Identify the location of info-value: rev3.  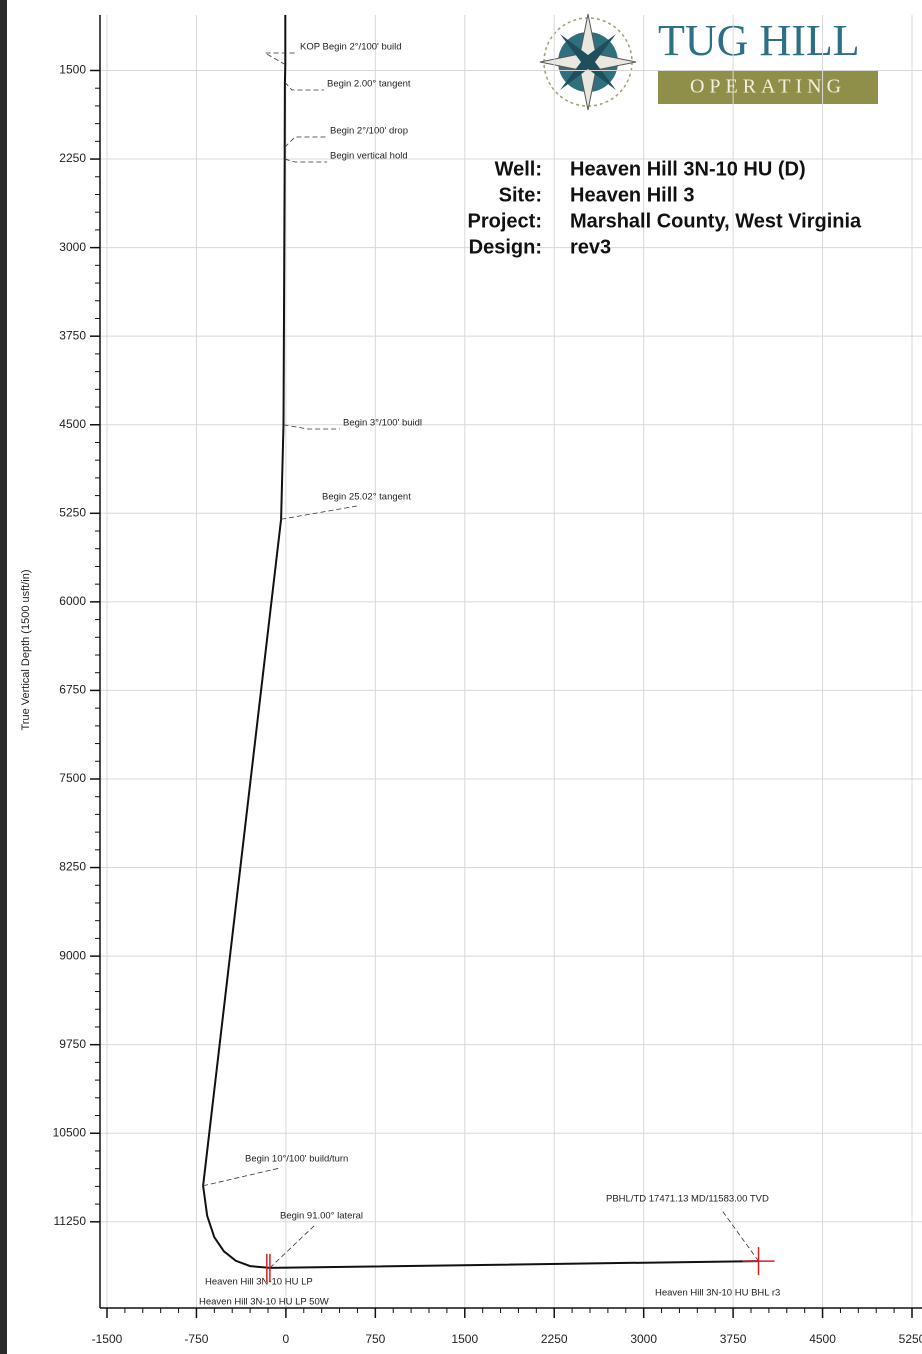
(590, 247).